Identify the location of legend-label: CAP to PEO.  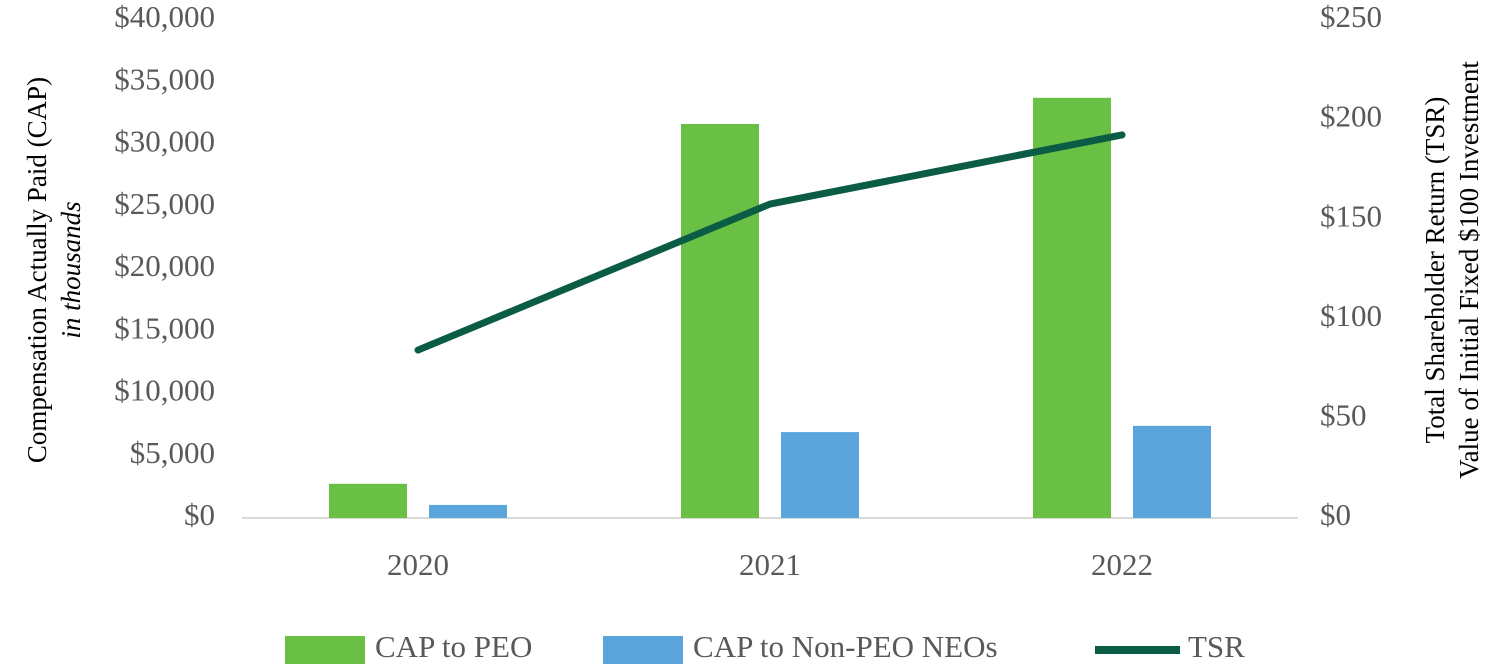
(453, 646).